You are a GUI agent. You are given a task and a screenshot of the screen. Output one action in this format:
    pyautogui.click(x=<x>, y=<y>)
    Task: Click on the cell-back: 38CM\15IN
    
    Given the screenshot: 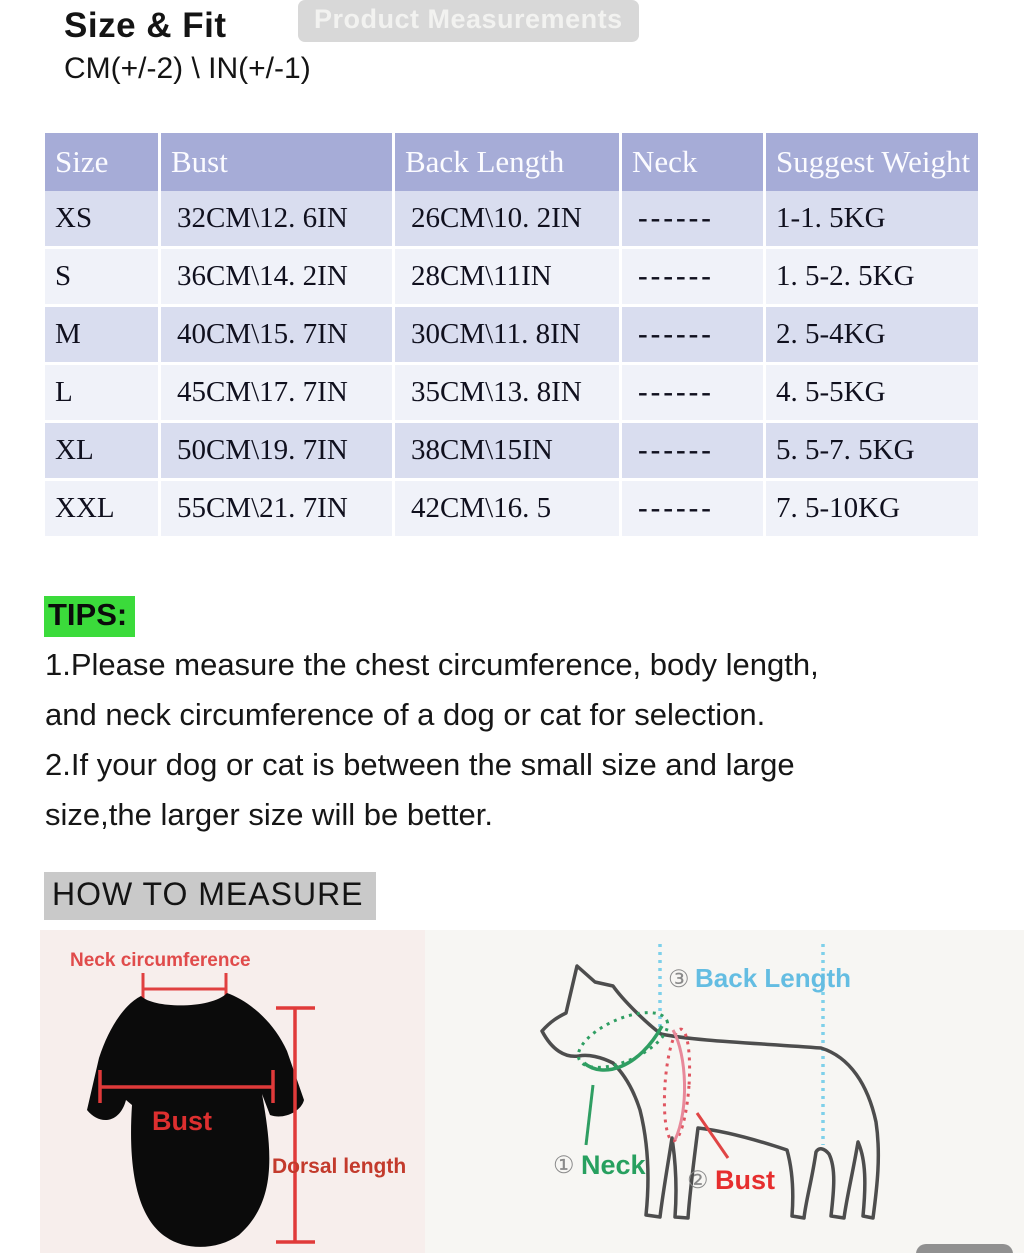 What is the action you would take?
    pyautogui.click(x=507, y=450)
    